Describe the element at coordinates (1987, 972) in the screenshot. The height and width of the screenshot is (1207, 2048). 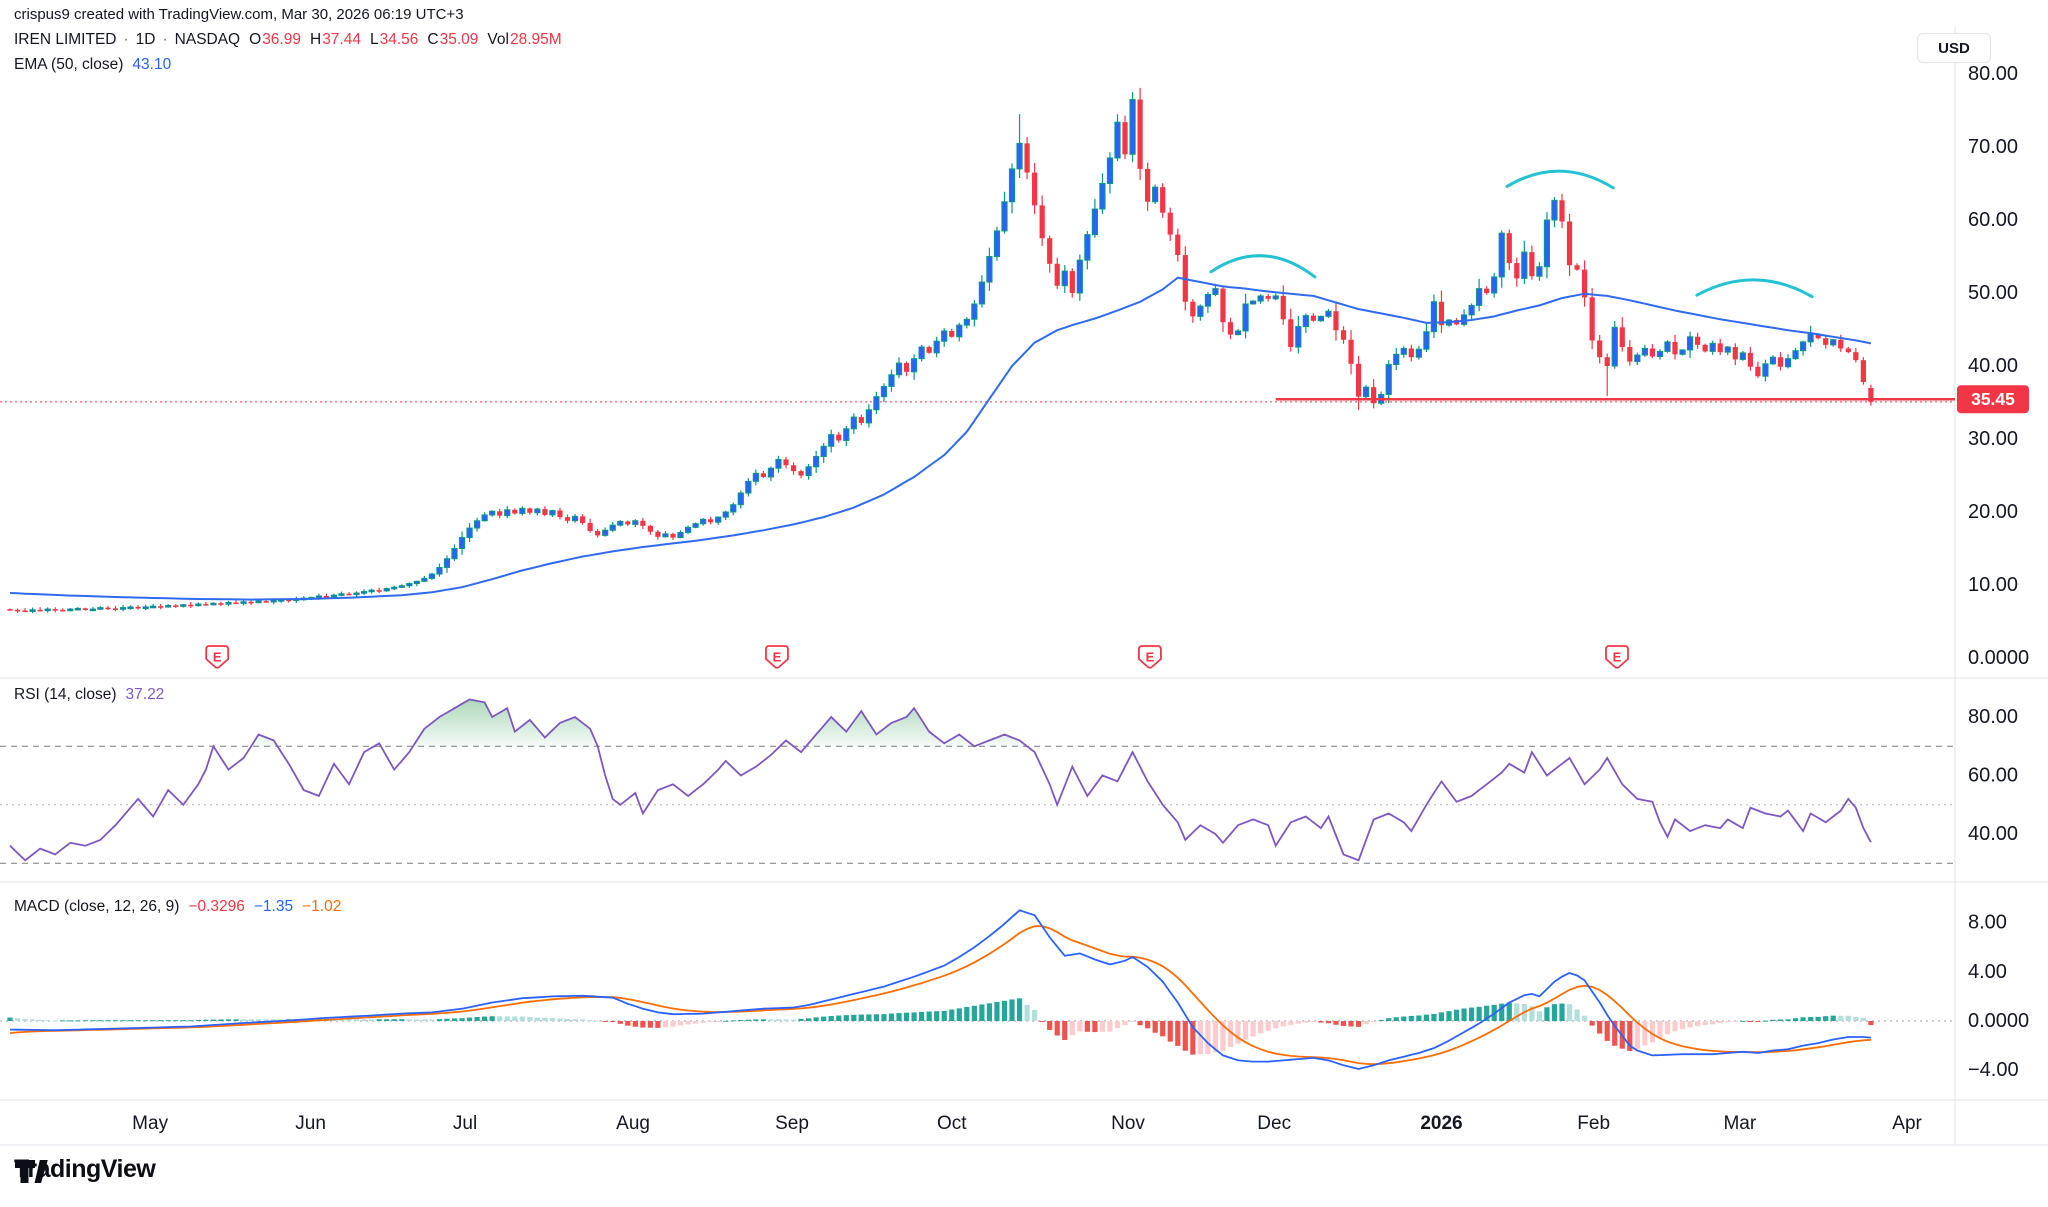
I see `svg-text: 4.00` at that location.